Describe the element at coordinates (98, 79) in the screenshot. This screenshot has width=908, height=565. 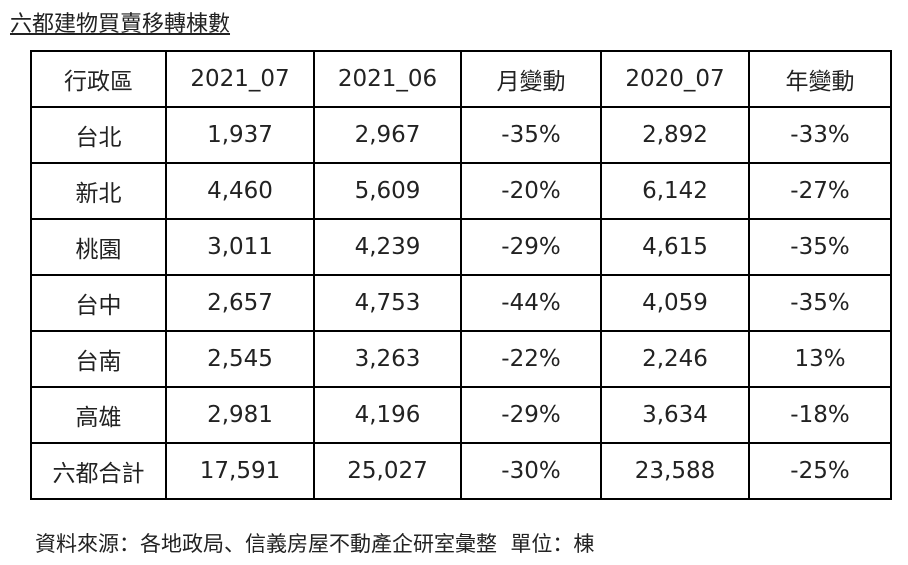
I see `header-cell: 行政區` at that location.